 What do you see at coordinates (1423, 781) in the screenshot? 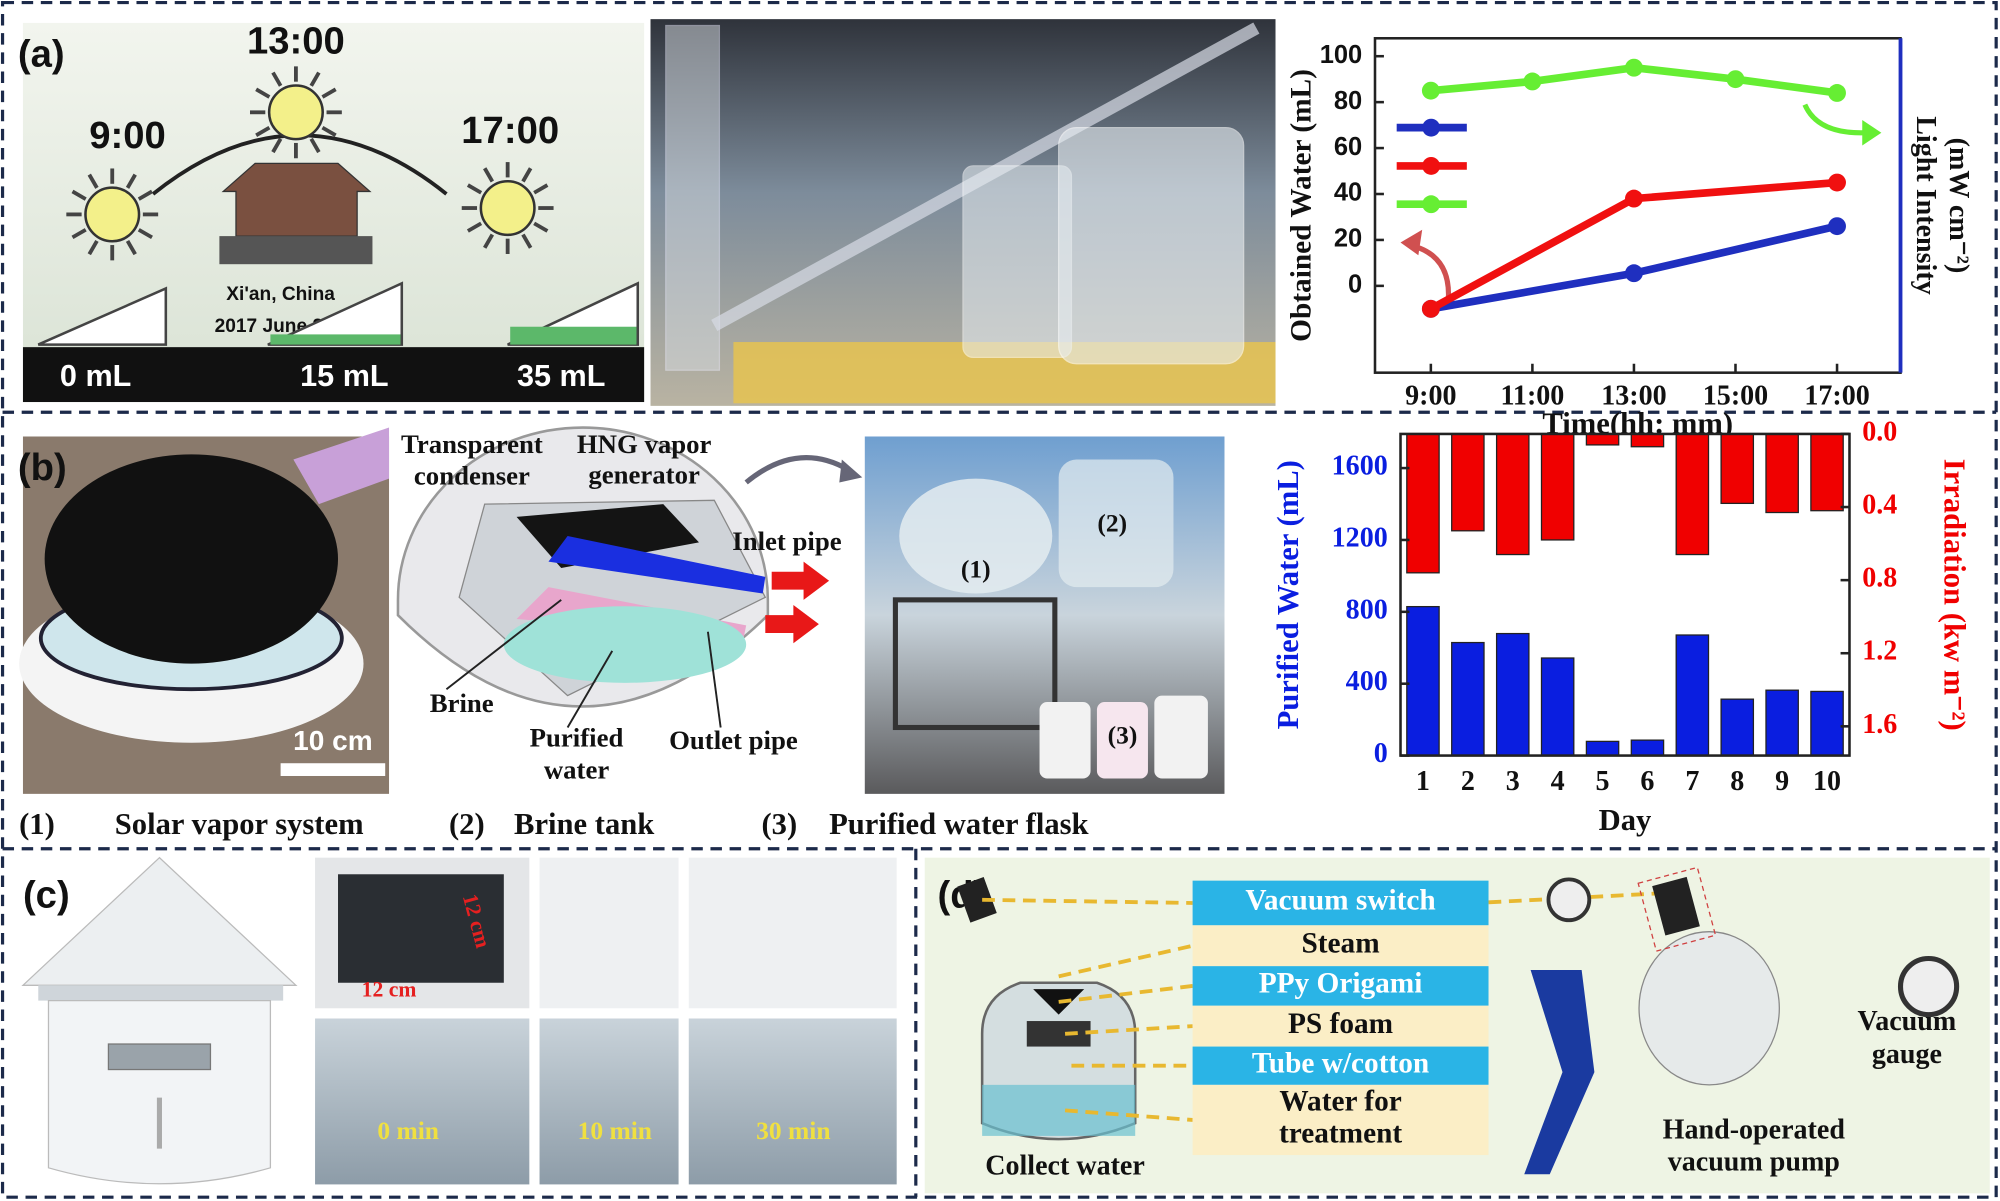
I see `x-tick-label: 1` at bounding box center [1423, 781].